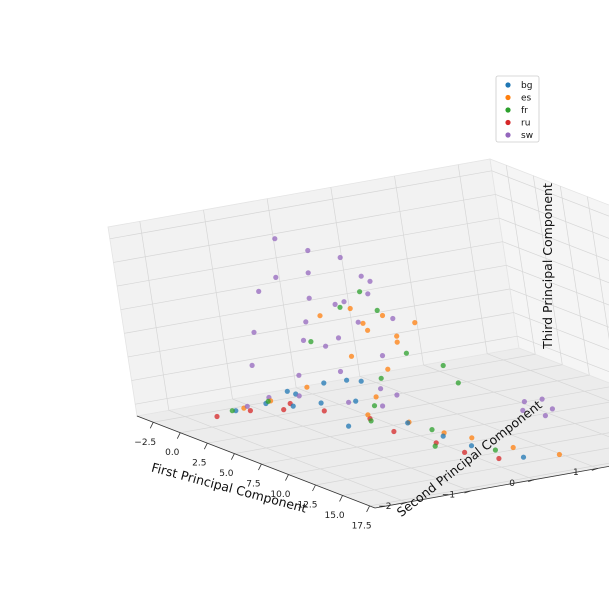 The width and height of the screenshot is (609, 609). Describe the element at coordinates (576, 473) in the screenshot. I see `y-tick-label: 1` at that location.